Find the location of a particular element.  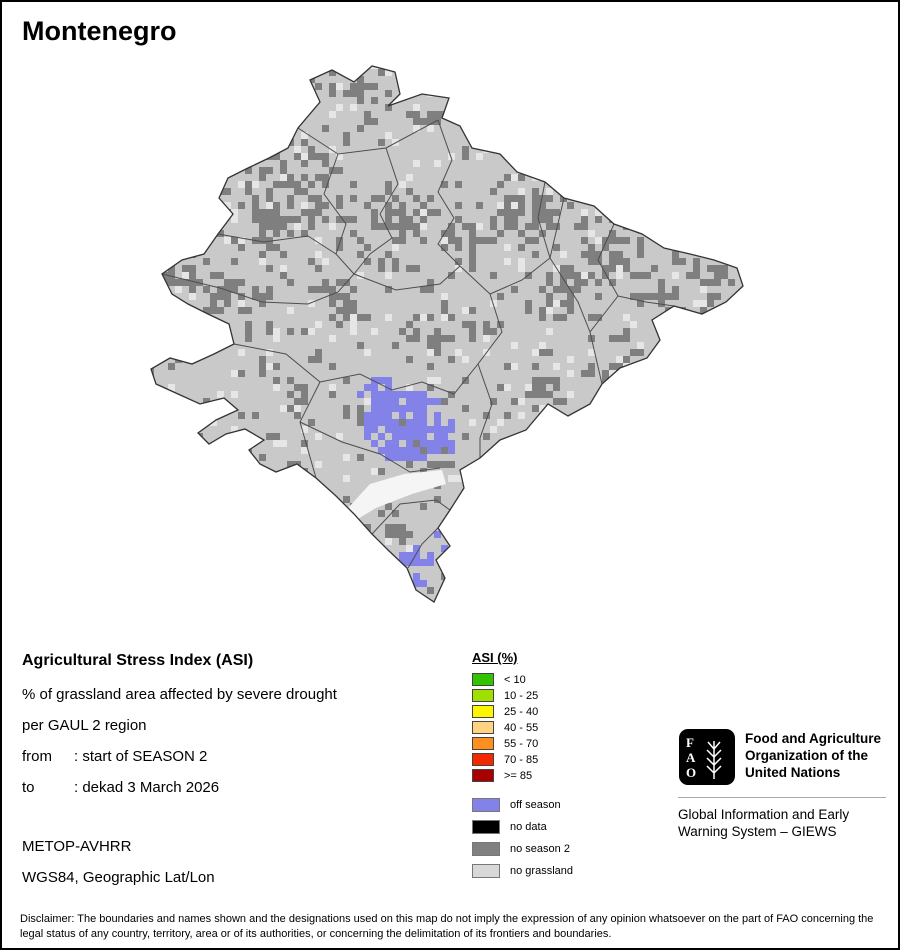

giews-name-line: Global Information and Early is located at coordinates (764, 814).